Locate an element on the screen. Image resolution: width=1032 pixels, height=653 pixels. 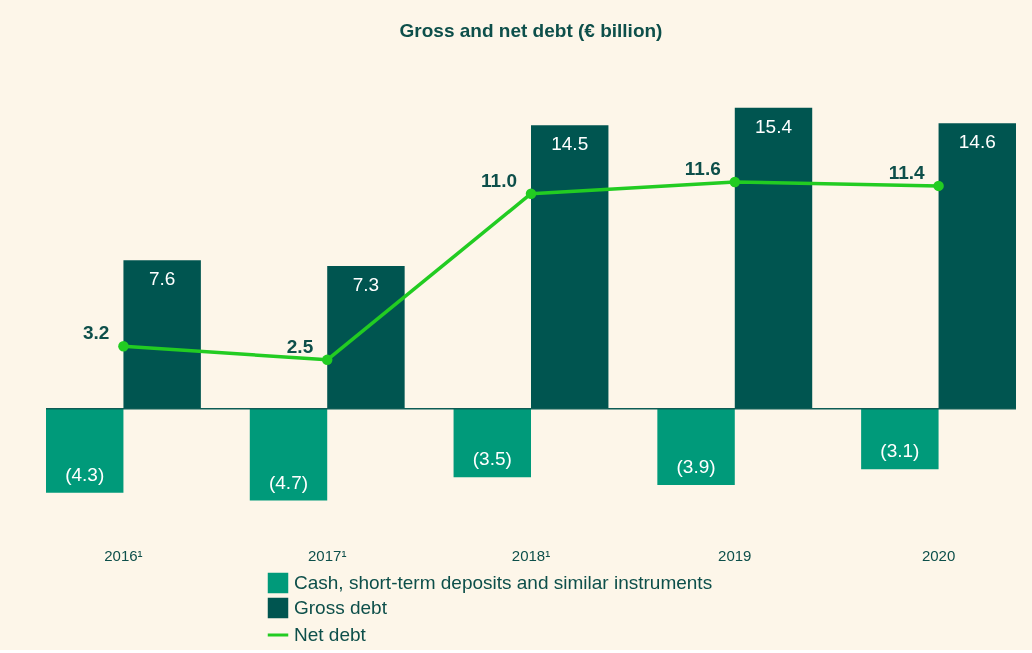
x-tick-label: 2020 is located at coordinates (938, 555).